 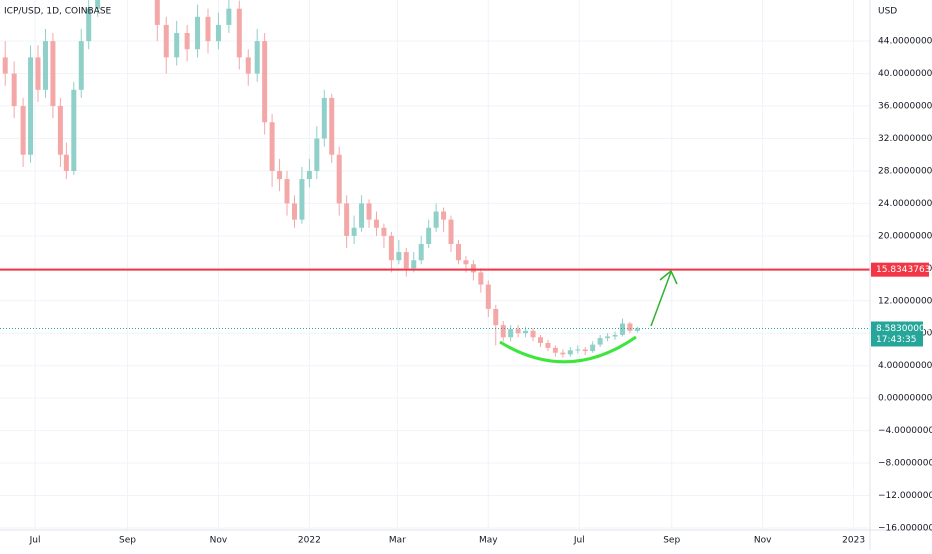 What do you see at coordinates (903, 329) in the screenshot?
I see `last-price-label: 8.58300000` at bounding box center [903, 329].